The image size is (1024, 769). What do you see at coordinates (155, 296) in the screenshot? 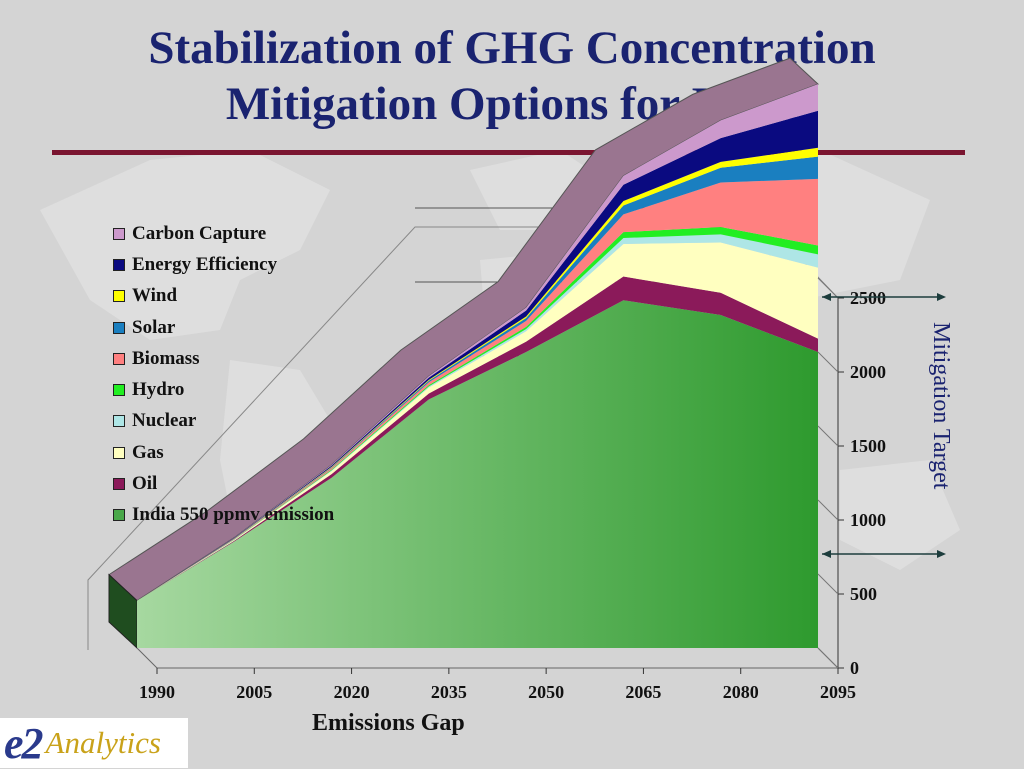
I see `legend-label: Wind` at bounding box center [155, 296].